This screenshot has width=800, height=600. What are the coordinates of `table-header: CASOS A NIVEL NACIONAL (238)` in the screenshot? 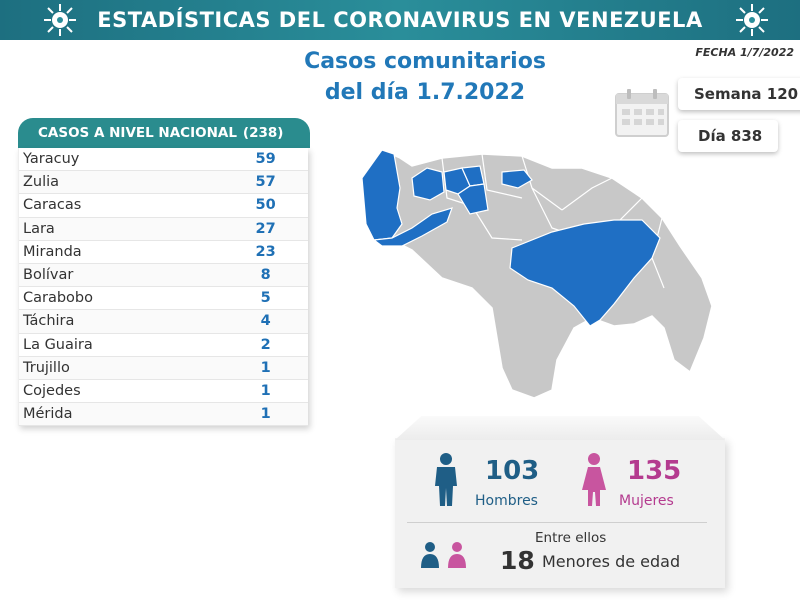 It's located at (164, 133).